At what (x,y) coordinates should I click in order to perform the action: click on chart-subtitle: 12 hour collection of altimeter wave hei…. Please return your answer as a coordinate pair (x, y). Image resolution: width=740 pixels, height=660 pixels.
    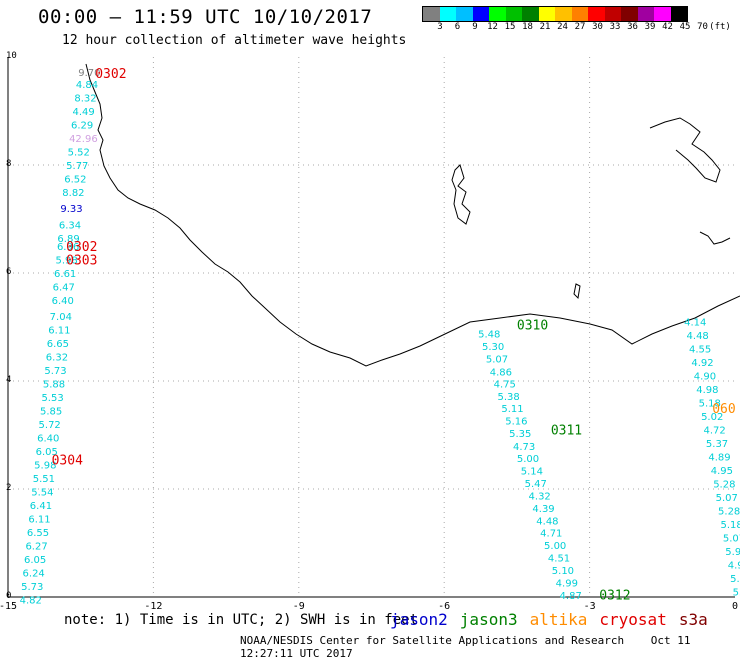
    Looking at the image, I should click on (234, 40).